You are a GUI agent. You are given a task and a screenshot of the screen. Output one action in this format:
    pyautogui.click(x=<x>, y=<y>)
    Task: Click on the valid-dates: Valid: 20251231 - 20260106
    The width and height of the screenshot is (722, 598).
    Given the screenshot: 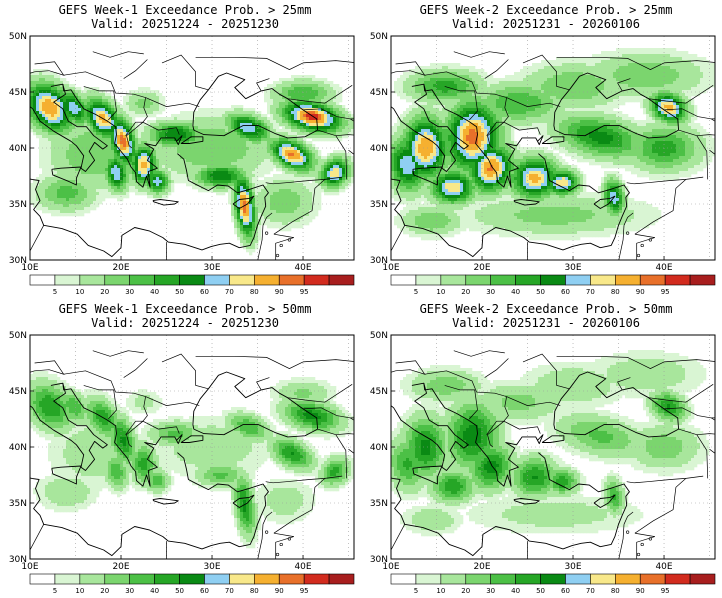 What is the action you would take?
    pyautogui.click(x=546, y=24)
    